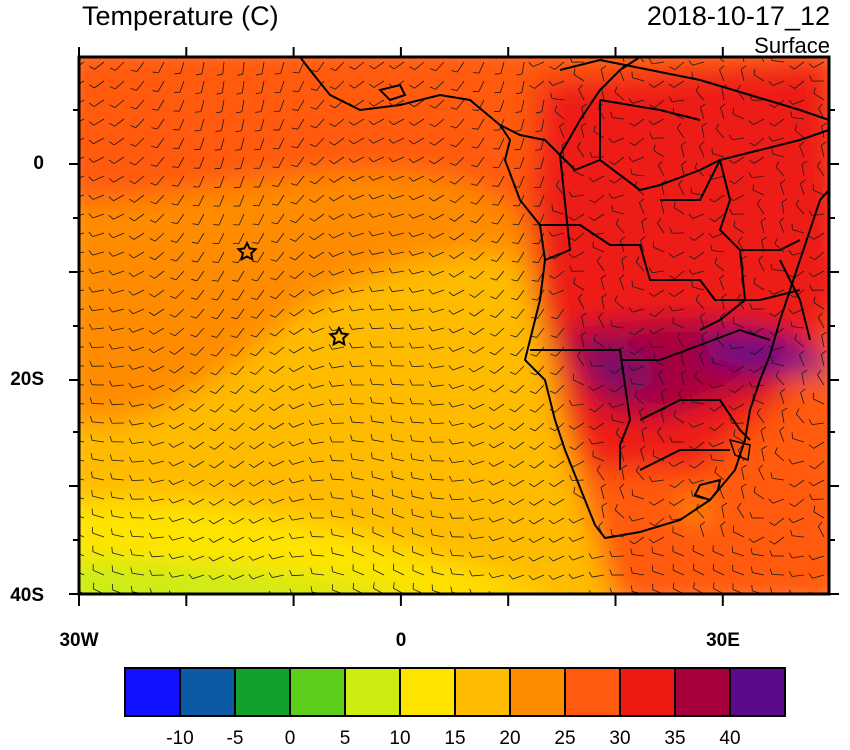  What do you see at coordinates (79, 640) in the screenshot?
I see `x-label-30w: 30W` at bounding box center [79, 640].